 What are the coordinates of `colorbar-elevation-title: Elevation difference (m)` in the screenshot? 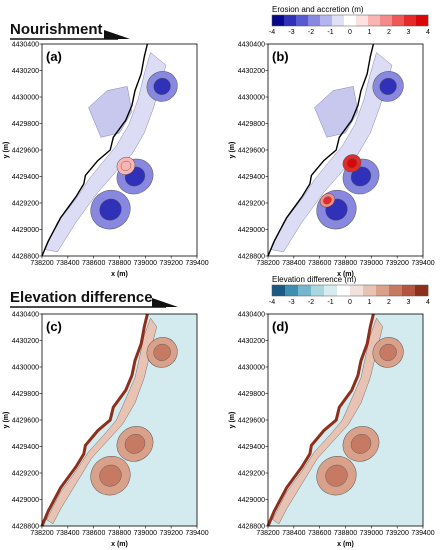 It's located at (314, 279).